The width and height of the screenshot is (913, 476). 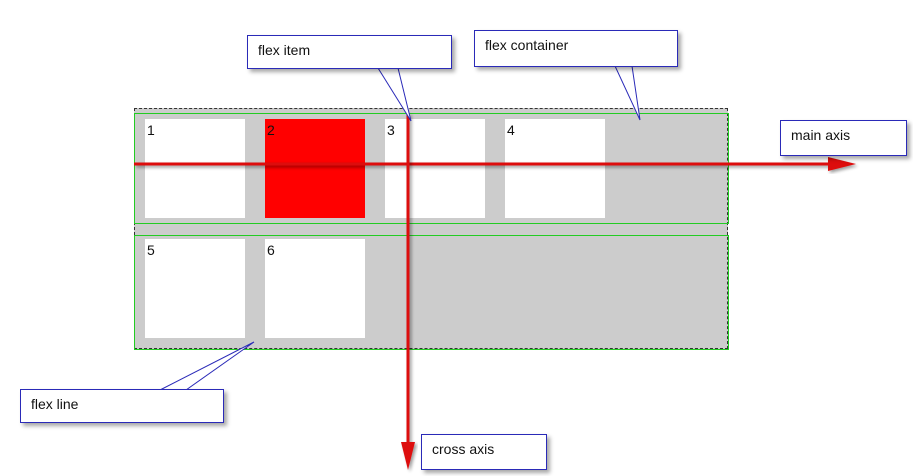 What do you see at coordinates (511, 130) in the screenshot?
I see `flex-item-4-label: 4` at bounding box center [511, 130].